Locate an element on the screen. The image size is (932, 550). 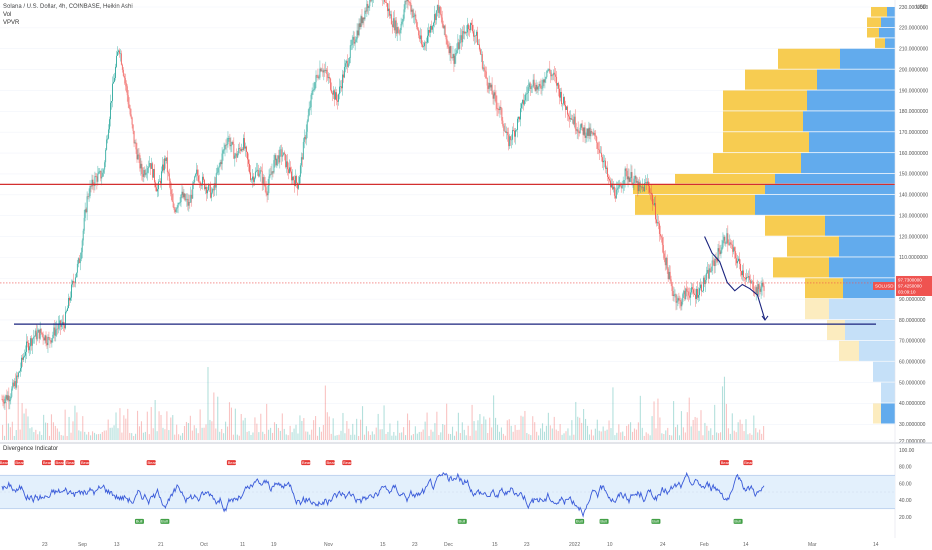
time-axis-label: 13 is located at coordinates (117, 545).